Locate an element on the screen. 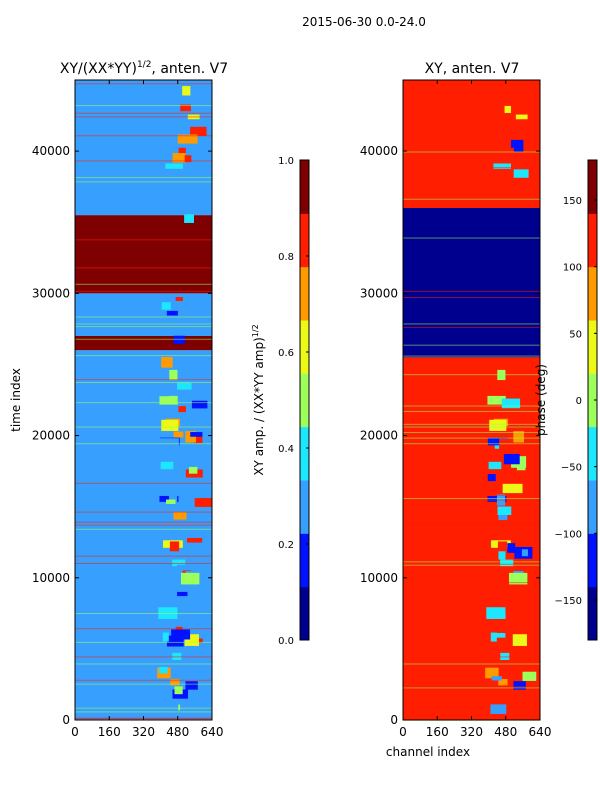 The image size is (600, 800). colorbar-tick-label: 50 is located at coordinates (575, 334).